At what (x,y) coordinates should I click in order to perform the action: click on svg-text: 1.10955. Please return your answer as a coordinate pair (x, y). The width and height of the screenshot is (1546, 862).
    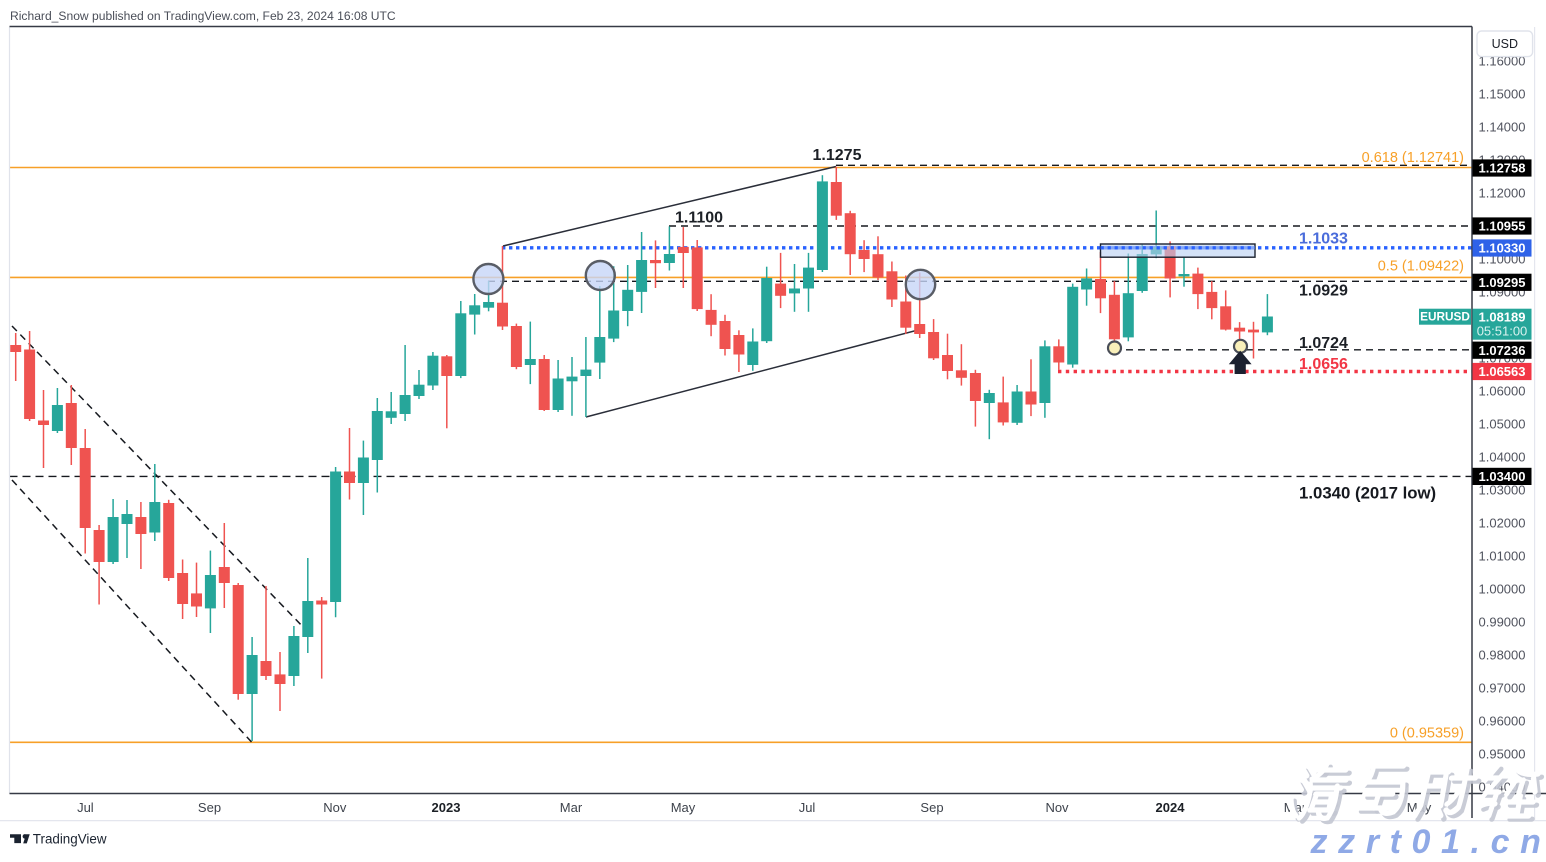
    Looking at the image, I should click on (1502, 226).